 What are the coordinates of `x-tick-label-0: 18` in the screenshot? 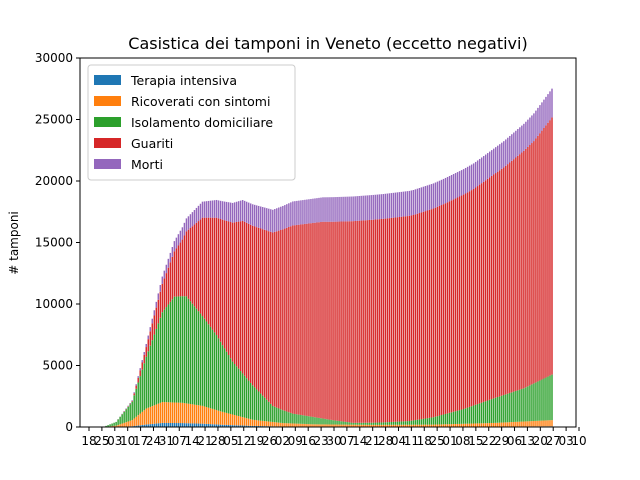 It's located at (88, 441).